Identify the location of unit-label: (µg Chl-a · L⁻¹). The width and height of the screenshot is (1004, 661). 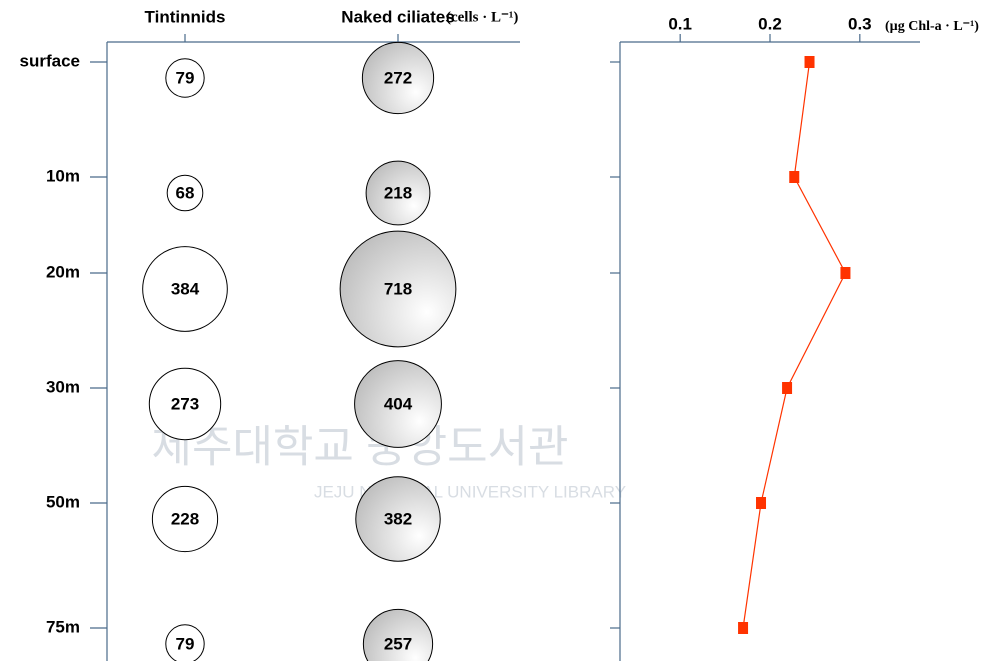
(932, 26).